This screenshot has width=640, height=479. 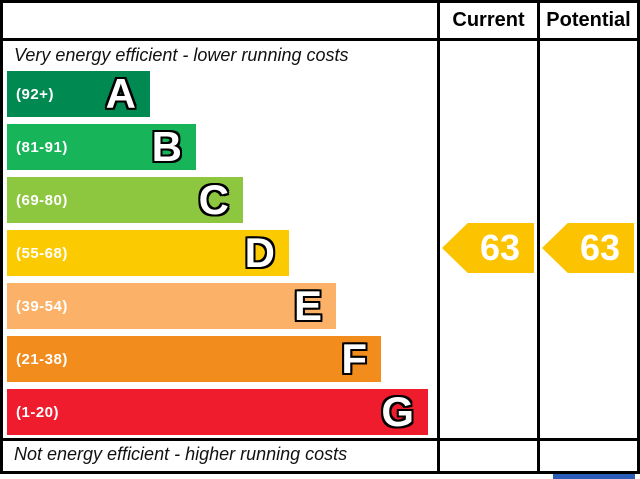 I want to click on band-letter: G, so click(x=397, y=411).